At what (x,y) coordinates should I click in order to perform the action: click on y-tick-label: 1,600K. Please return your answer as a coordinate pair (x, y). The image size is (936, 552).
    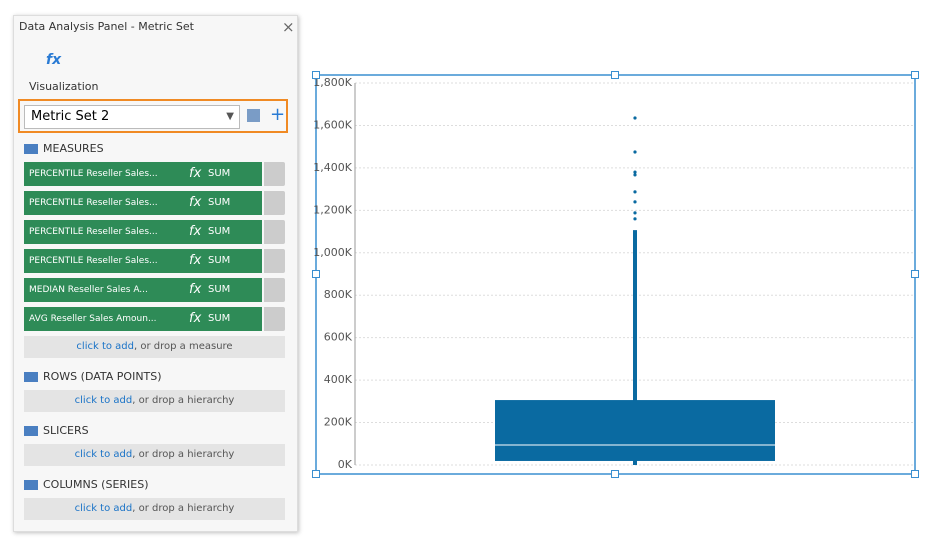
    Looking at the image, I should click on (332, 124).